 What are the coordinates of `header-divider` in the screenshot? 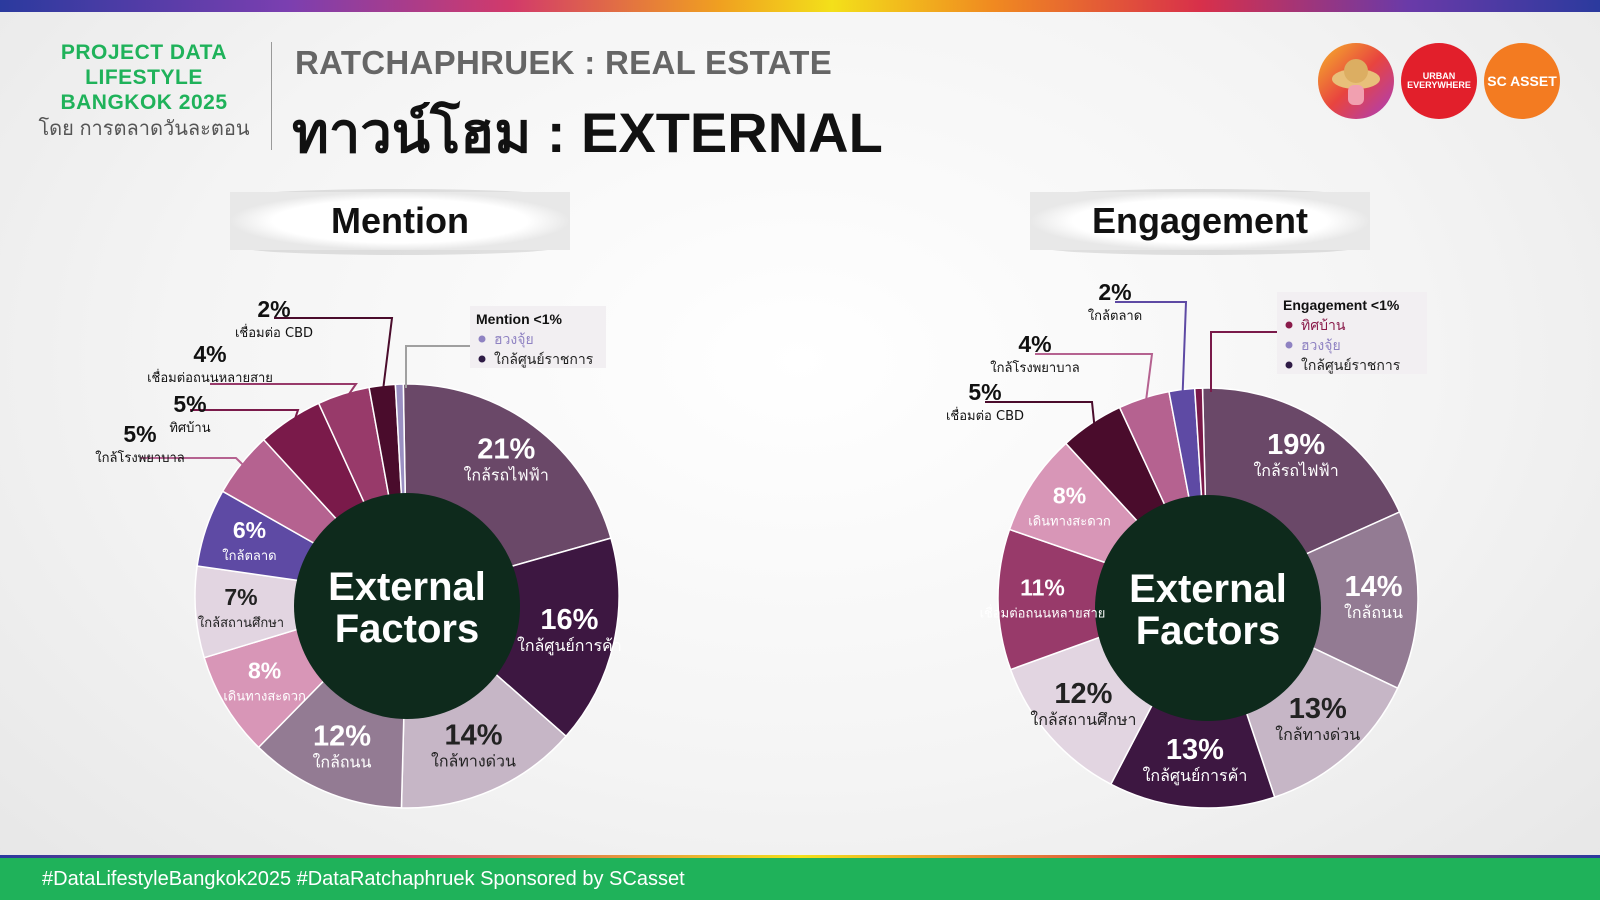 It's located at (271, 96).